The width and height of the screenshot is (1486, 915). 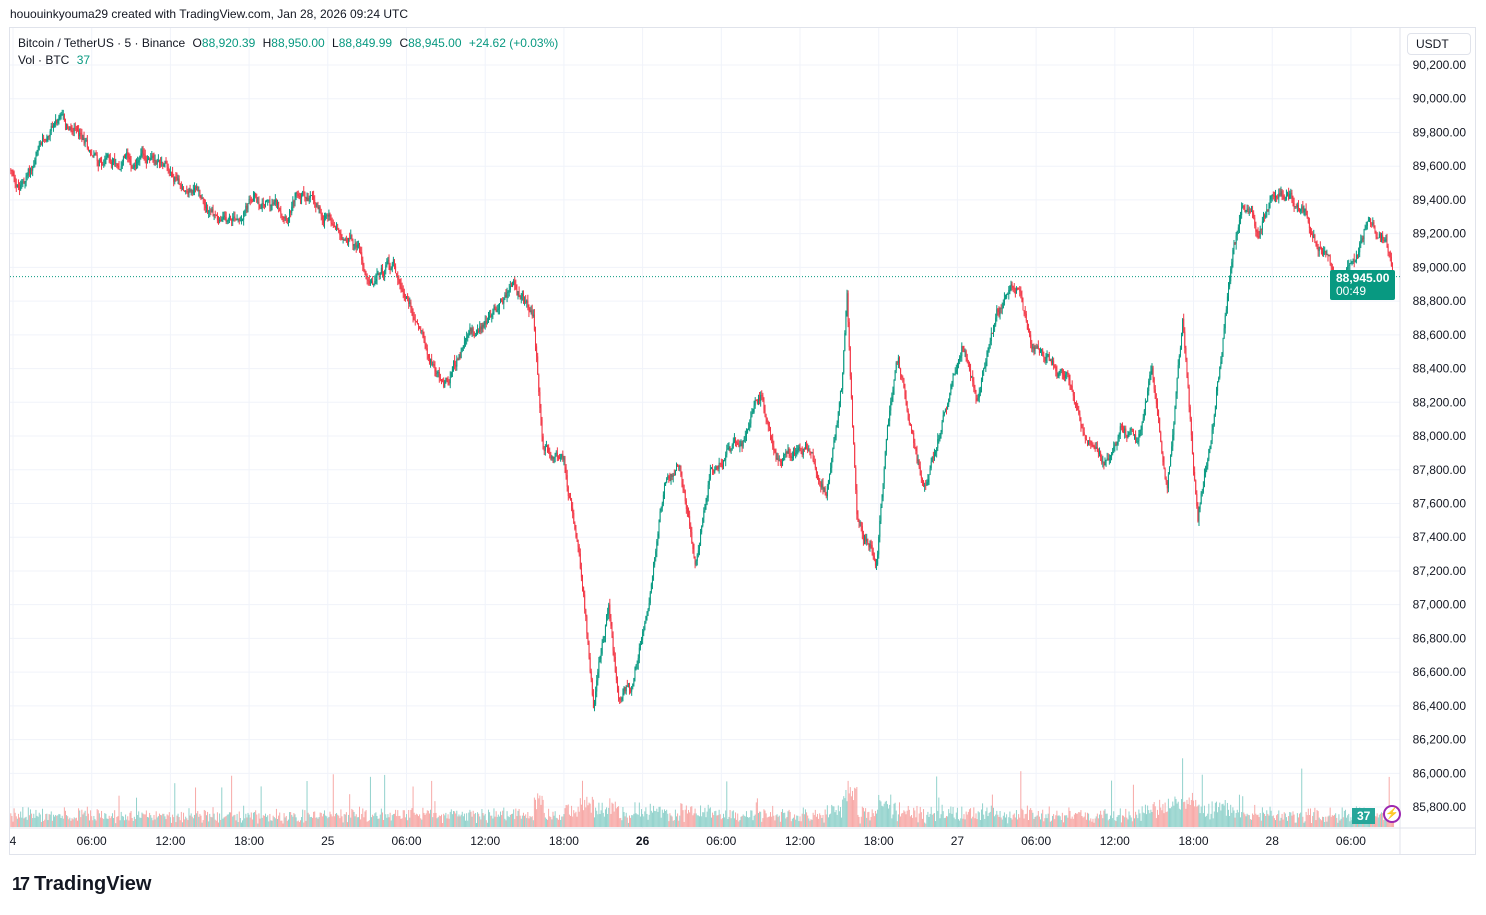 What do you see at coordinates (1439, 44) in the screenshot?
I see `currency-selector: USDT` at bounding box center [1439, 44].